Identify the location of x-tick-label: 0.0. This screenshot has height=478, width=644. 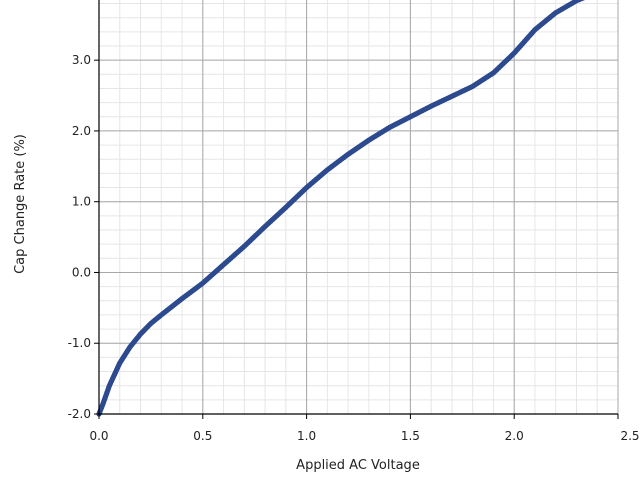
(98, 436).